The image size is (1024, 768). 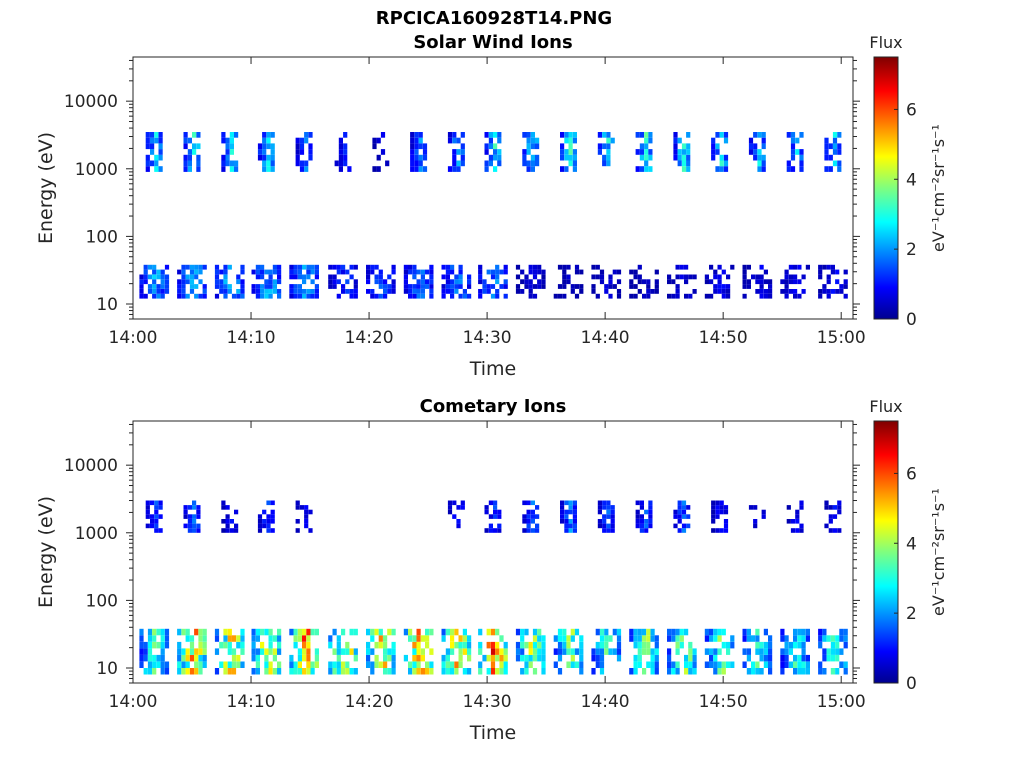 What do you see at coordinates (91, 102) in the screenshot?
I see `y-tick-label: 10000` at bounding box center [91, 102].